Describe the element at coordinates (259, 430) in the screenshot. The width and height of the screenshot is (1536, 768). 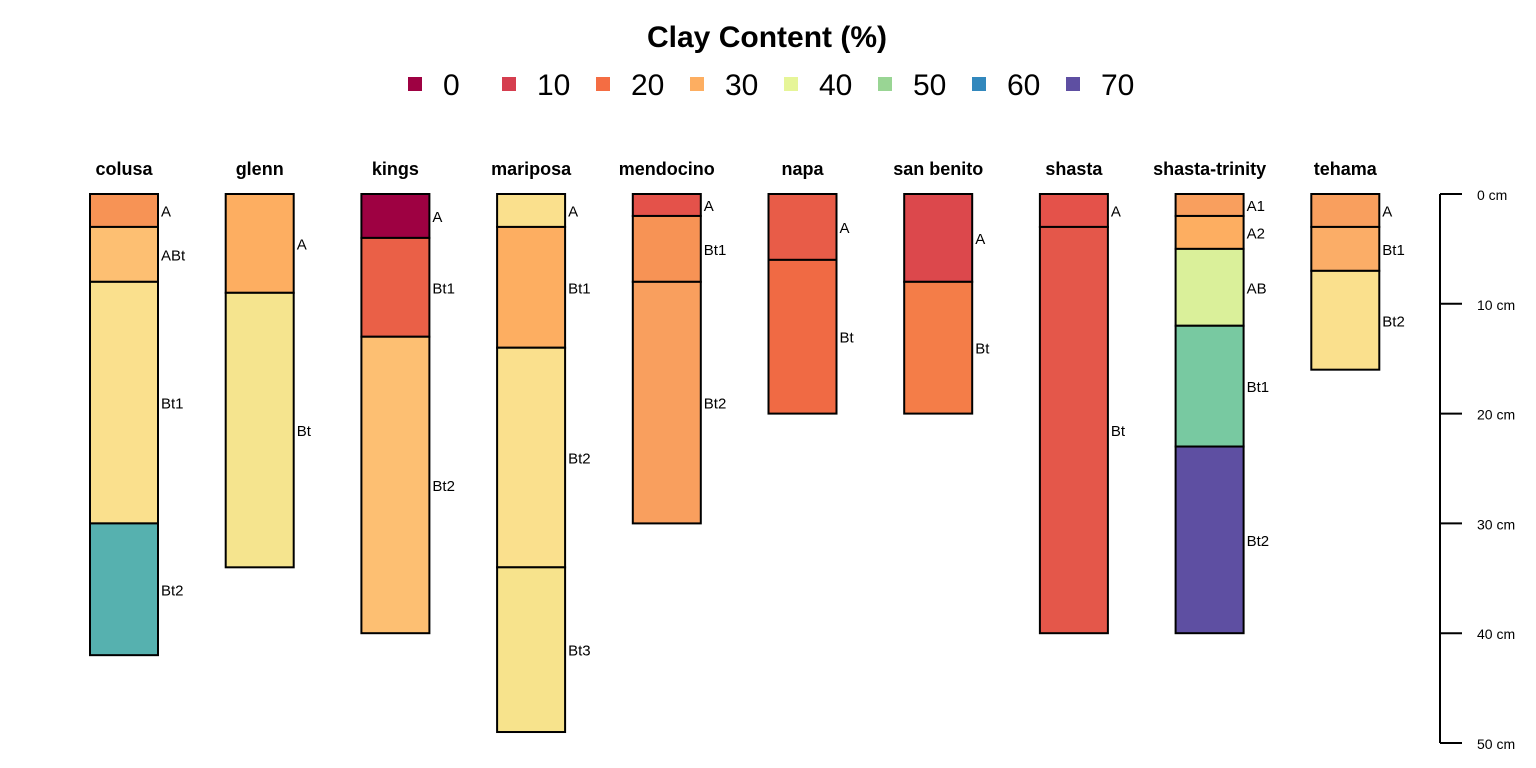
I see `horizon-glenn-Bt` at that location.